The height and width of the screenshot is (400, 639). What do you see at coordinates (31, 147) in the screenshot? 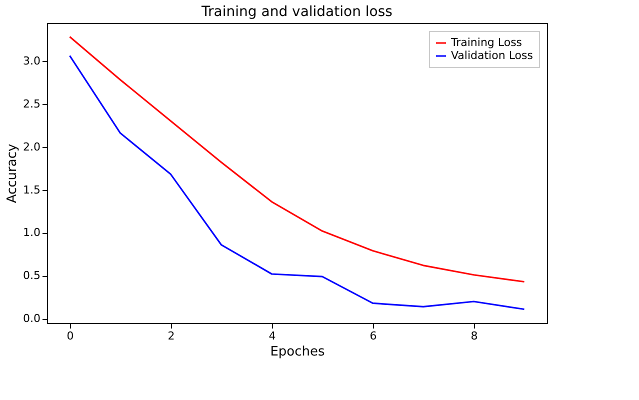
I see `y-tick-label: 2.0` at bounding box center [31, 147].